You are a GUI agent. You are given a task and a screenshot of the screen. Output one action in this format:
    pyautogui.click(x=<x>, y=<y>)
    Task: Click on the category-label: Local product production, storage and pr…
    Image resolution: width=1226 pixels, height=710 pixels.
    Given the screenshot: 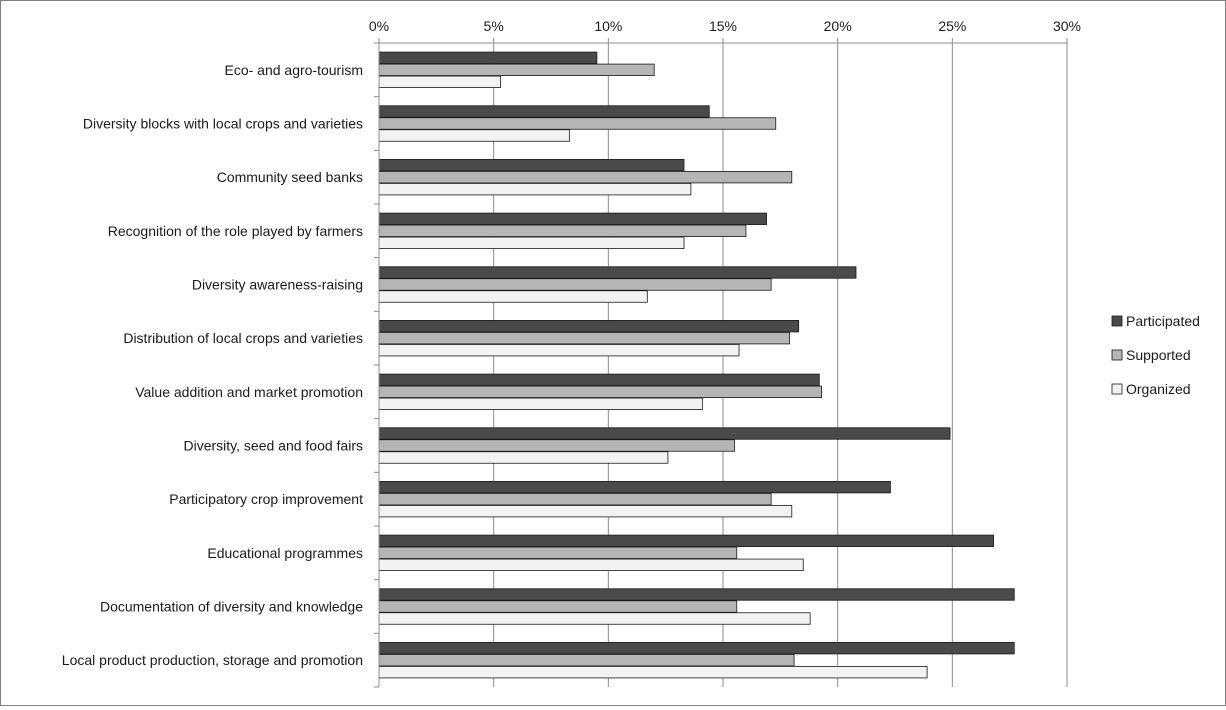 What is the action you would take?
    pyautogui.click(x=212, y=660)
    